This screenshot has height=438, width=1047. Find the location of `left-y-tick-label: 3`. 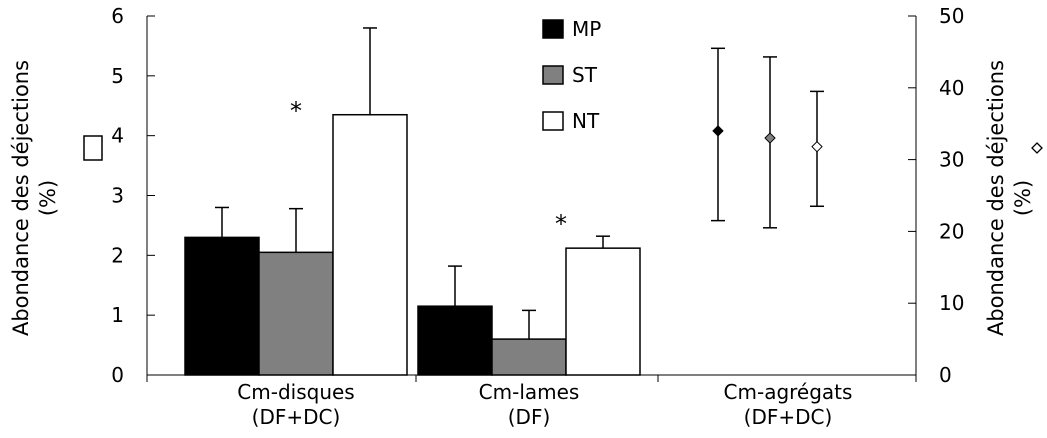

left-y-tick-label: 3 is located at coordinates (117, 196).